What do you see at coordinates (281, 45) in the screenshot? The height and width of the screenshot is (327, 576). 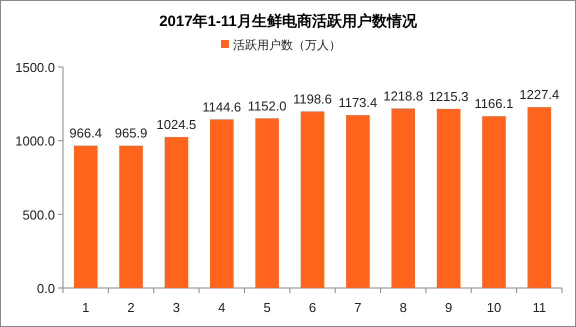 I see `legend: 活跃用户数（万人）` at bounding box center [281, 45].